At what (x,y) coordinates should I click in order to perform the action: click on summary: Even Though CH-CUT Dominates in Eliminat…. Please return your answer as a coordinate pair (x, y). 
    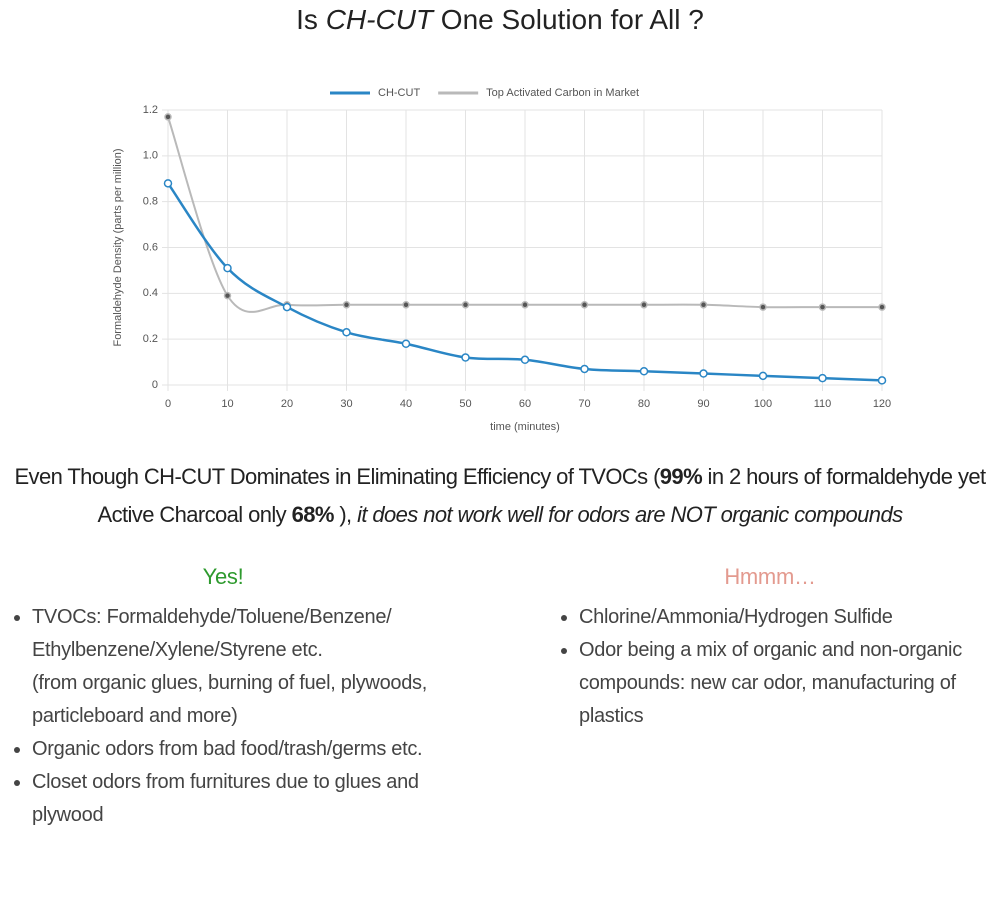
    Looking at the image, I should click on (500, 496).